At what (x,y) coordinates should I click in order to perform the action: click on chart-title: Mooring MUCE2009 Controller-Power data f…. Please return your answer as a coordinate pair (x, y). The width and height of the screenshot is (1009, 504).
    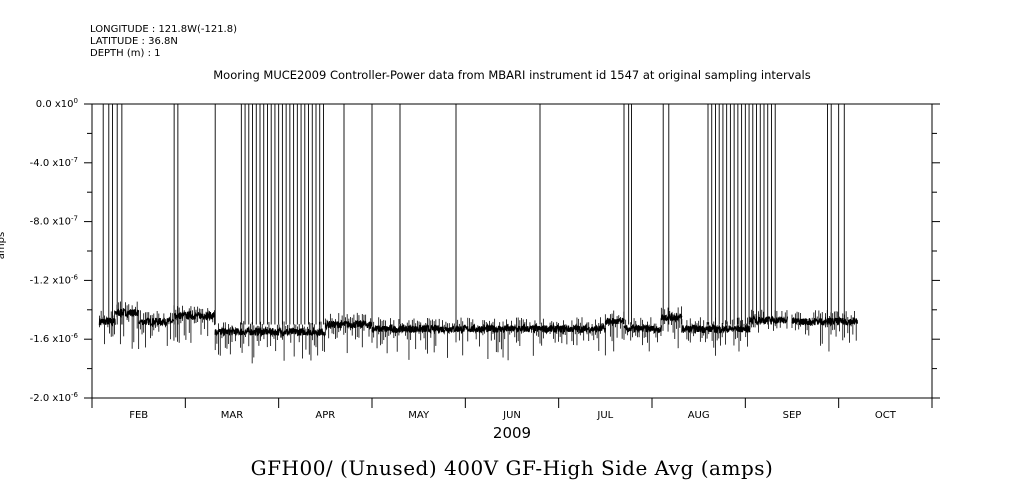
    Looking at the image, I should click on (512, 75).